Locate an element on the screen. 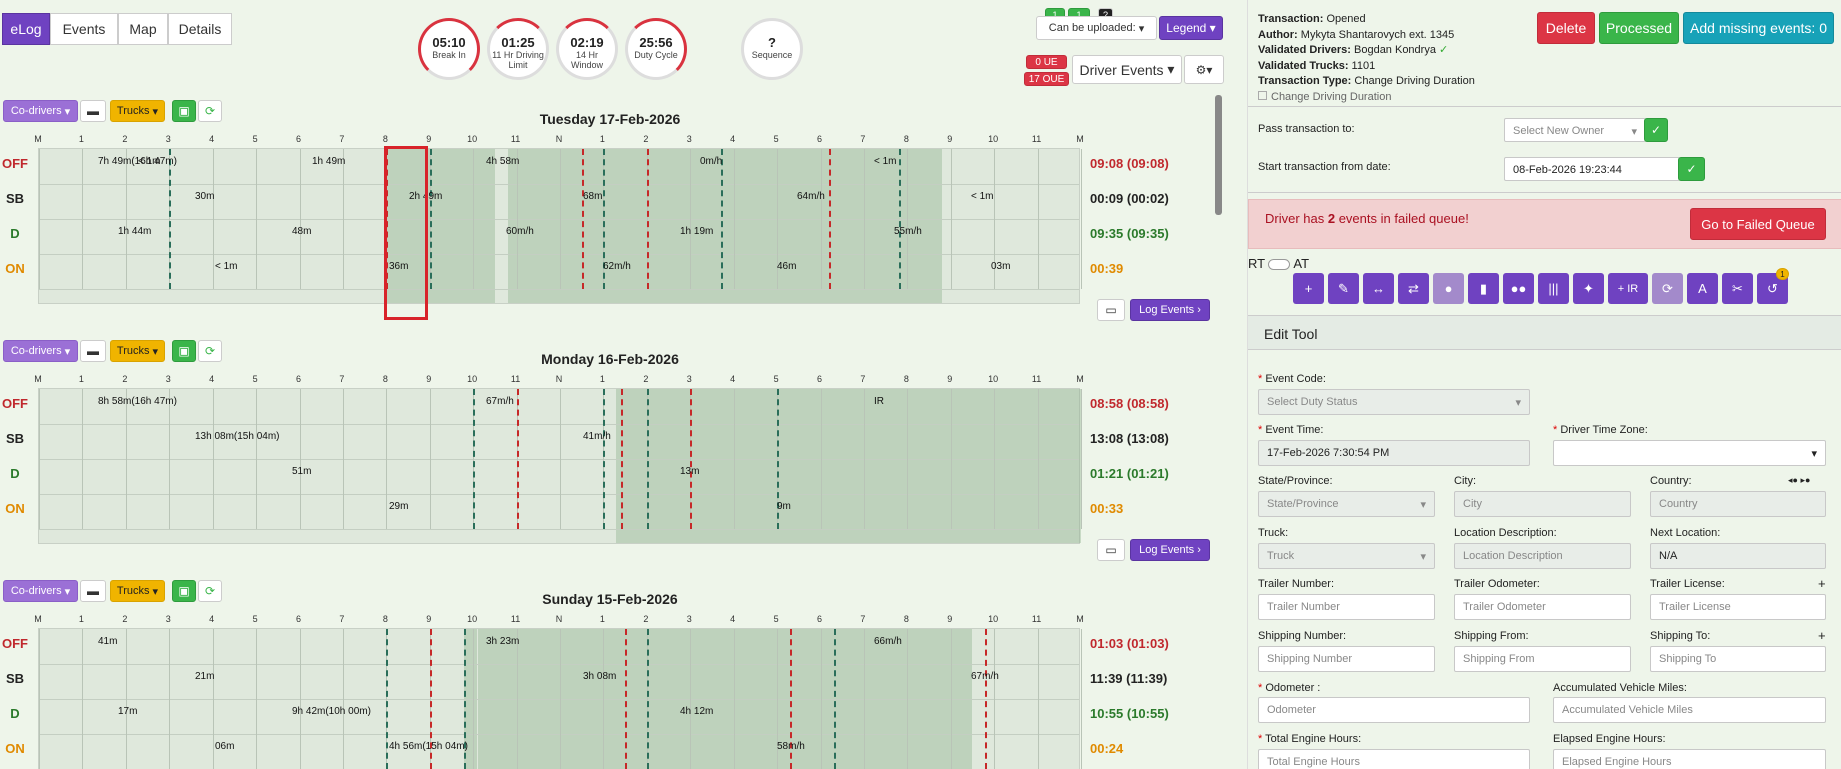  columns-icon: ||| is located at coordinates (1553, 288).